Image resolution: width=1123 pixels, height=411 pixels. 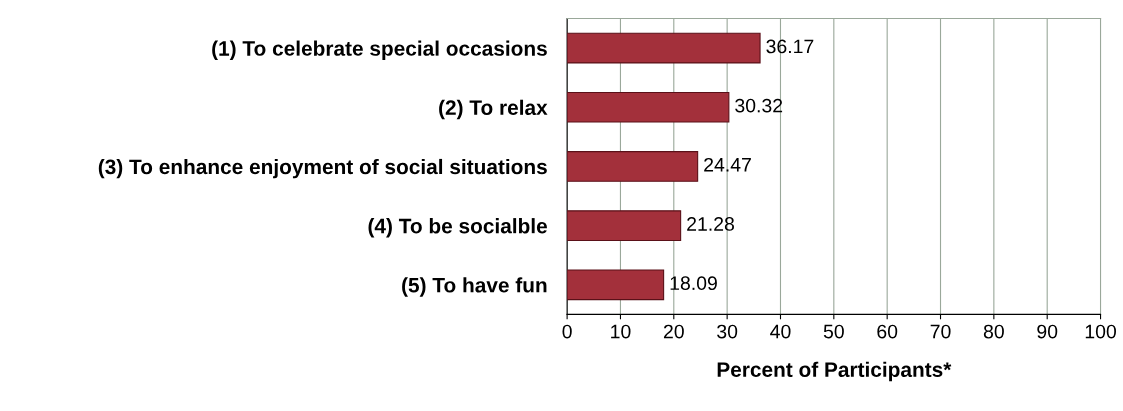 I want to click on x-tick-label: 40, so click(x=780, y=331).